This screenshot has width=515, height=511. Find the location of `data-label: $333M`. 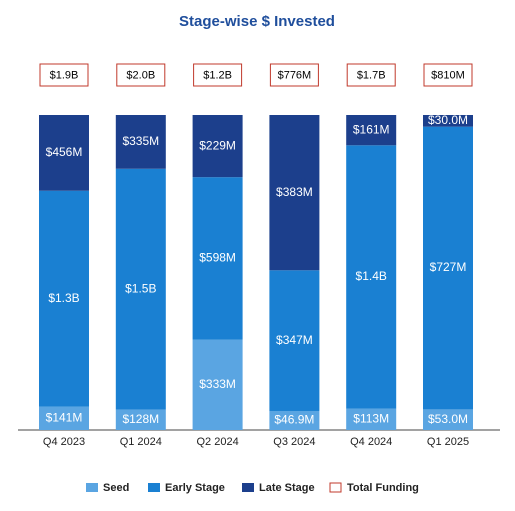

data-label: $333M is located at coordinates (217, 384).